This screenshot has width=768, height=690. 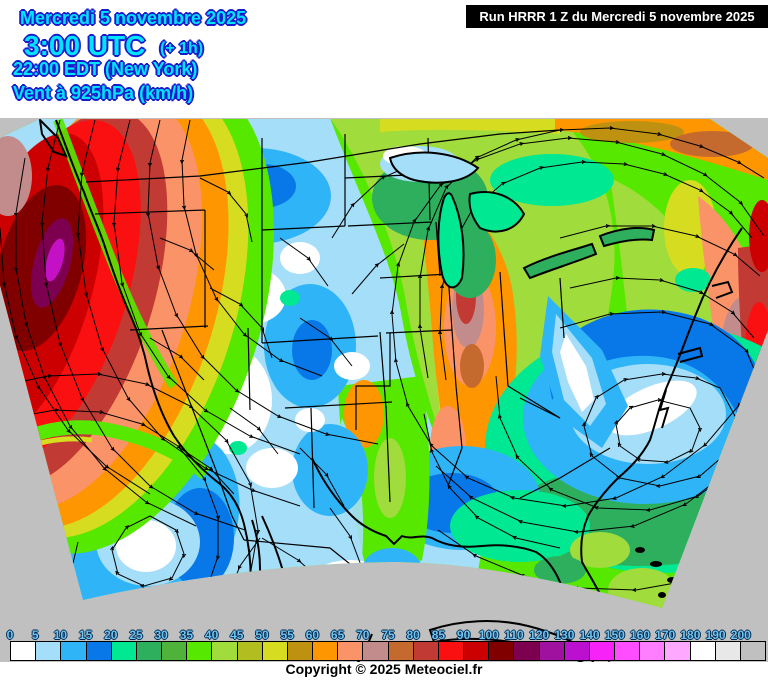 I want to click on colorbar-tick-label: 65, so click(x=337, y=635).